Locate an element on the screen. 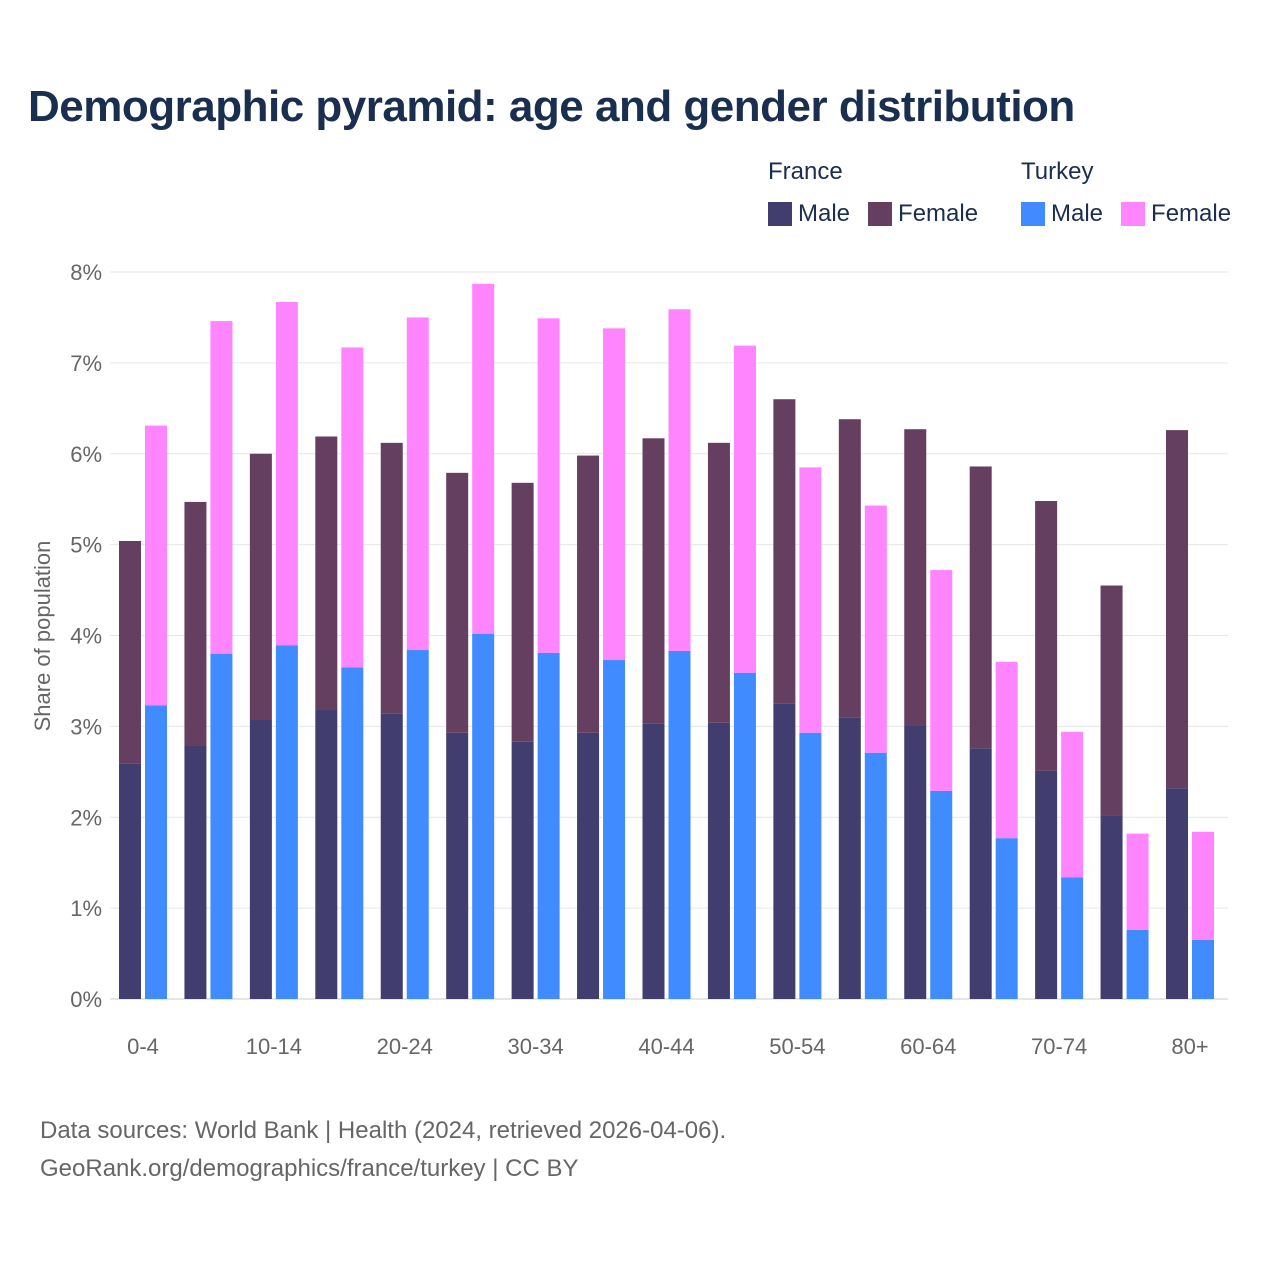  x-tick-label: 40-44 is located at coordinates (666, 1046).